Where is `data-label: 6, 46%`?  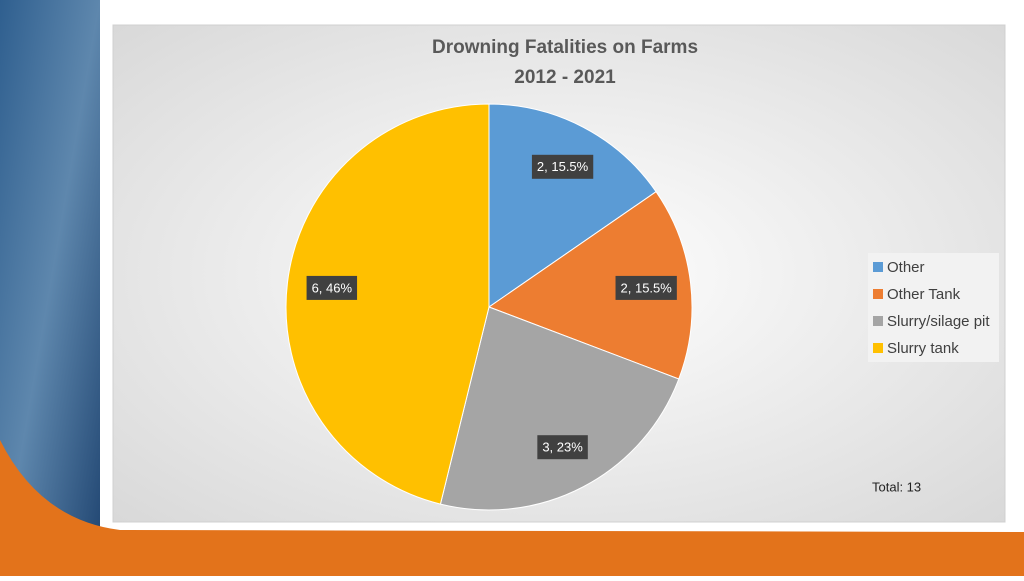 data-label: 6, 46% is located at coordinates (332, 287).